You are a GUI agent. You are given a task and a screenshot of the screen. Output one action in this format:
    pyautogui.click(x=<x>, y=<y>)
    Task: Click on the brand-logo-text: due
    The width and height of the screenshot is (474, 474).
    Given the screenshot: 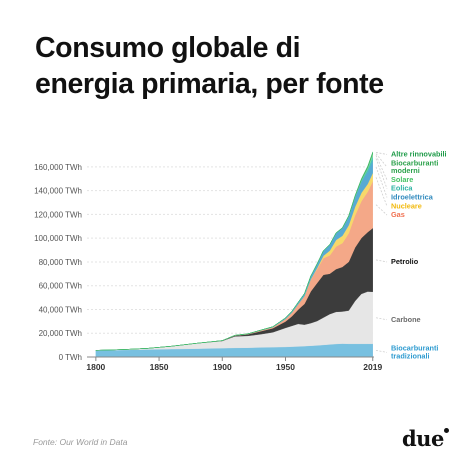 What is the action you would take?
    pyautogui.click(x=423, y=438)
    